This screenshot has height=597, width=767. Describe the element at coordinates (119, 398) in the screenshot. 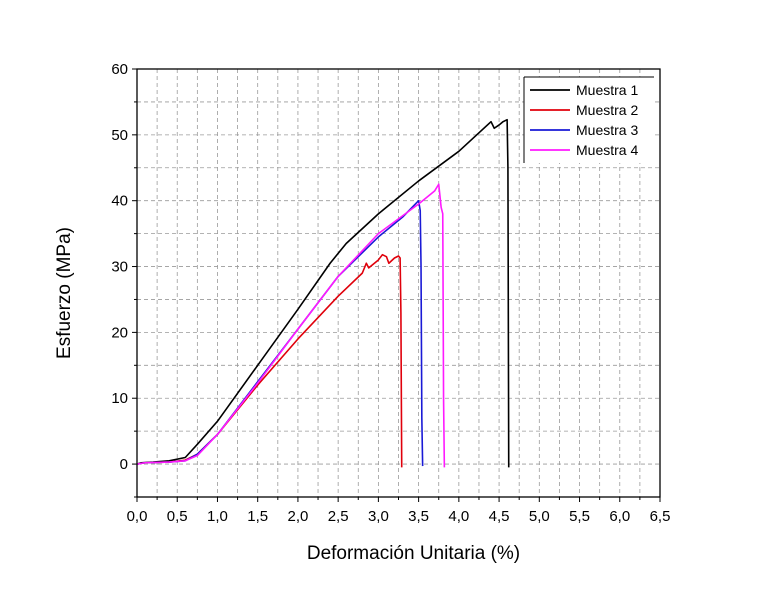

I see `y-tick-label: 10` at that location.